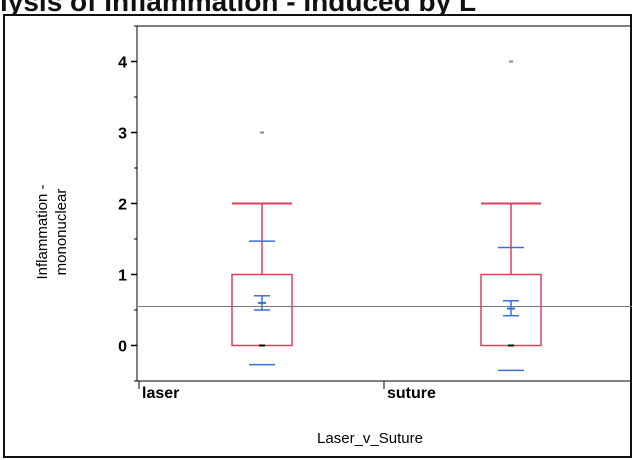 This screenshot has width=635, height=460. I want to click on y-tick-label: 3, so click(122, 134).